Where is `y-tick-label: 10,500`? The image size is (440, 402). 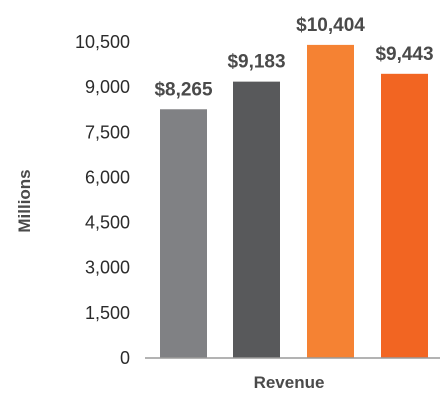
y-tick-label: 10,500 is located at coordinates (102, 42).